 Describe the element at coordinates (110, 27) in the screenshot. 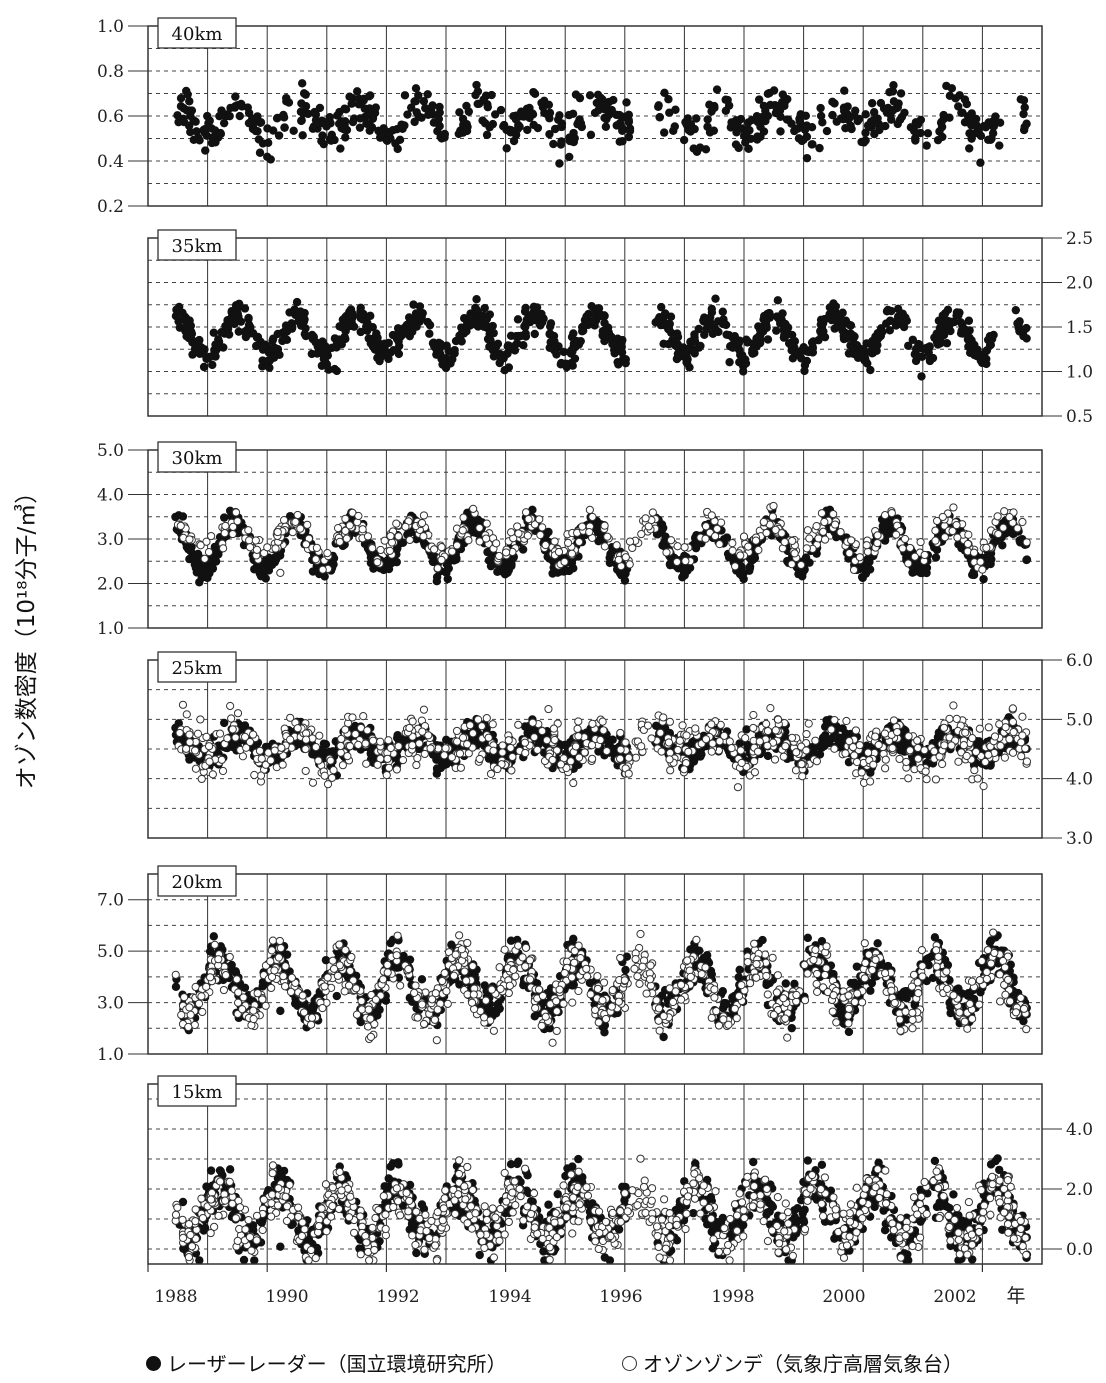

I see `y-tick-label: 1.0` at that location.